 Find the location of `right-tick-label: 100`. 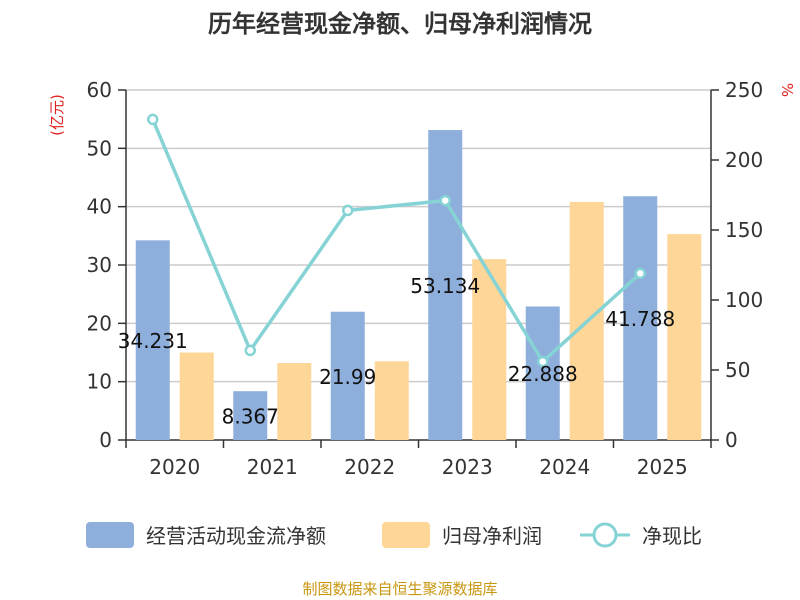

right-tick-label: 100 is located at coordinates (744, 300).